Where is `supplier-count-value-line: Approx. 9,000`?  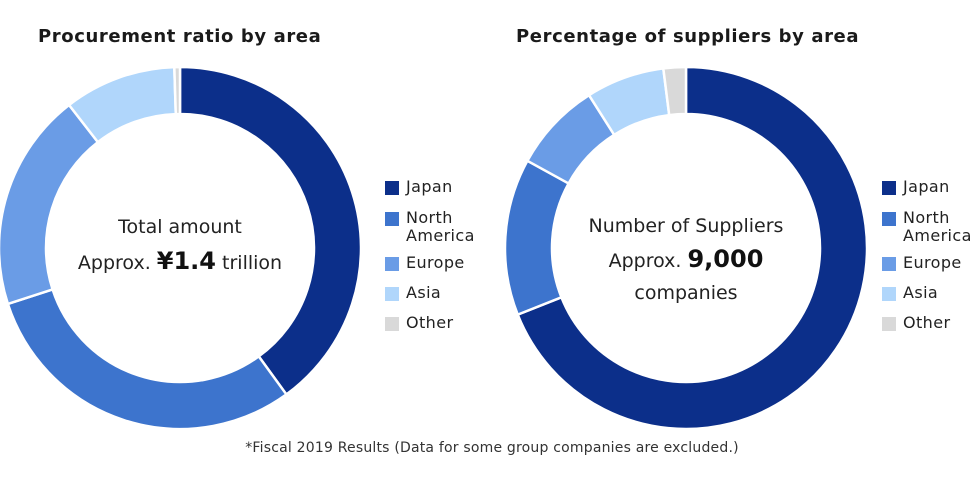 supplier-count-value-line: Approx. 9,000 is located at coordinates (686, 259).